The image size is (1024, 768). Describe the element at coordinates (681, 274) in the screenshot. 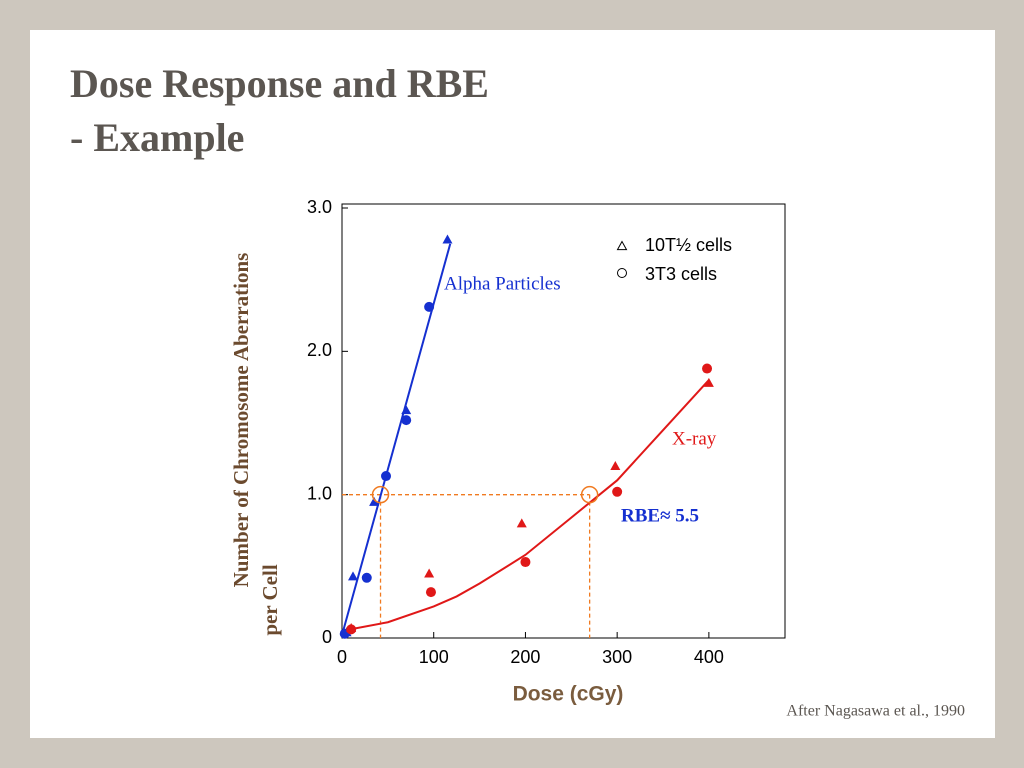

I see `legend-label: 3T3 cells` at that location.